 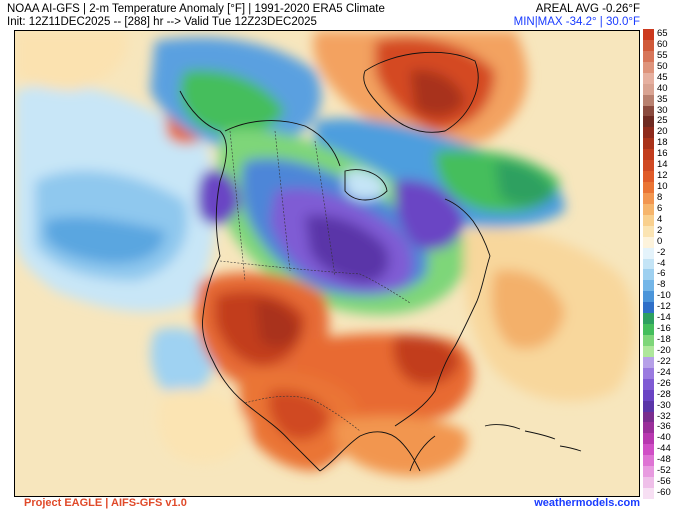 I want to click on legend-level: -12, so click(x=661, y=307).